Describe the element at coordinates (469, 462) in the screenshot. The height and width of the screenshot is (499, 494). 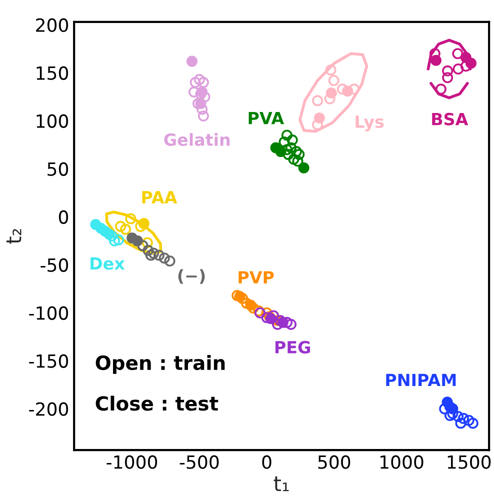
I see `x-tick-label: 1500` at that location.